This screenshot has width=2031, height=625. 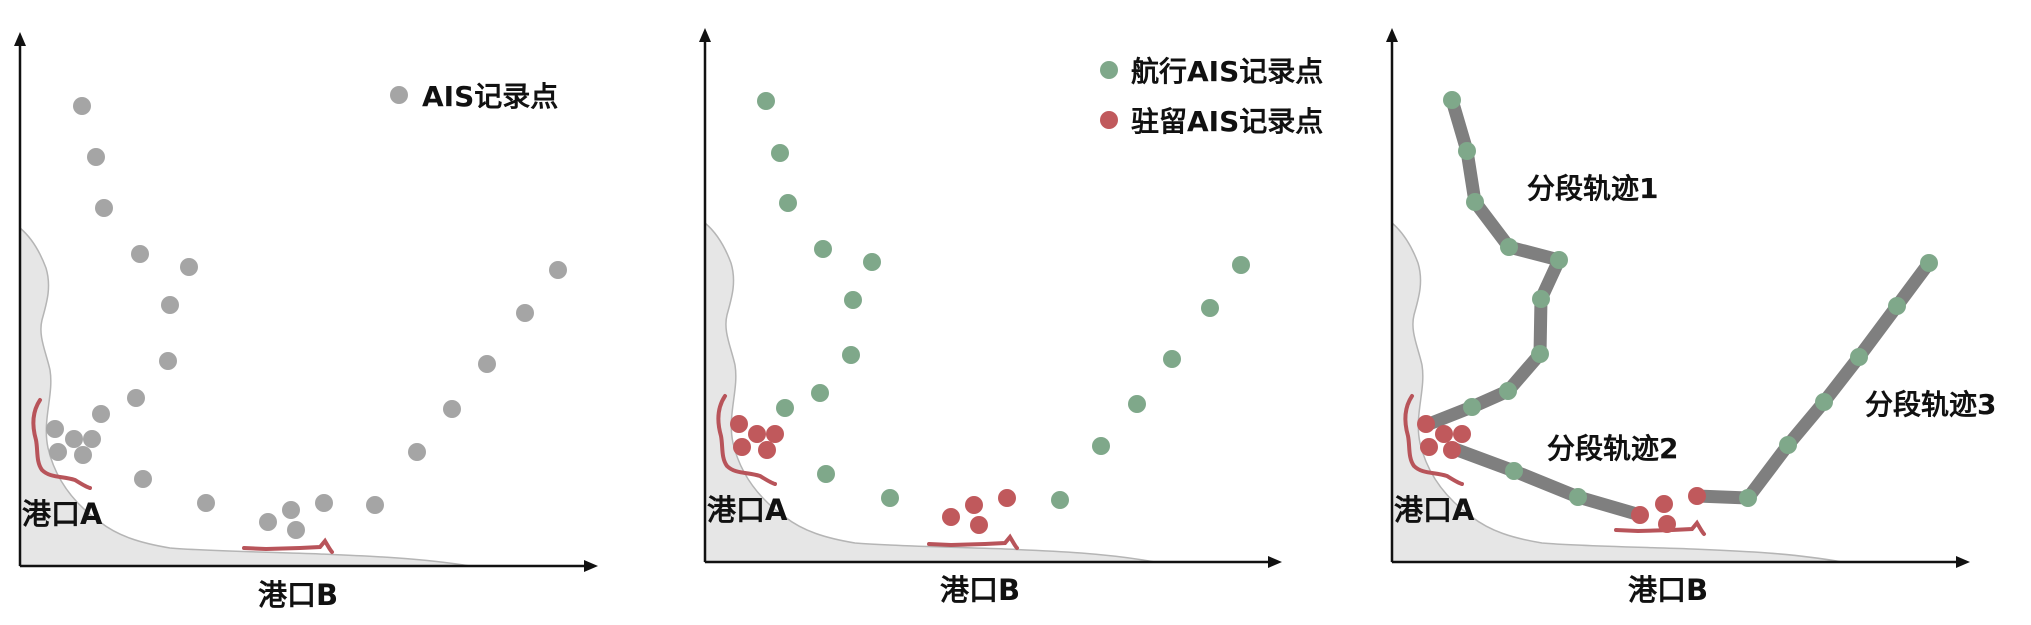 What do you see at coordinates (490, 96) in the screenshot?
I see `legend-label-ais: AIS记录点` at bounding box center [490, 96].